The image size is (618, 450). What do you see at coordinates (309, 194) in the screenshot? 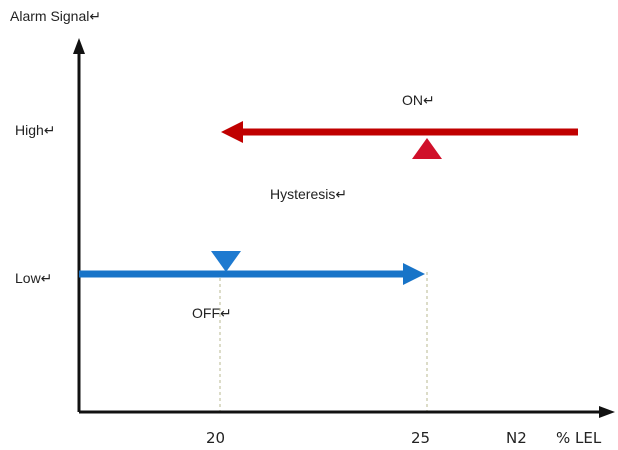
I see `hysteresis-label: Hysteresis↵` at bounding box center [309, 194].